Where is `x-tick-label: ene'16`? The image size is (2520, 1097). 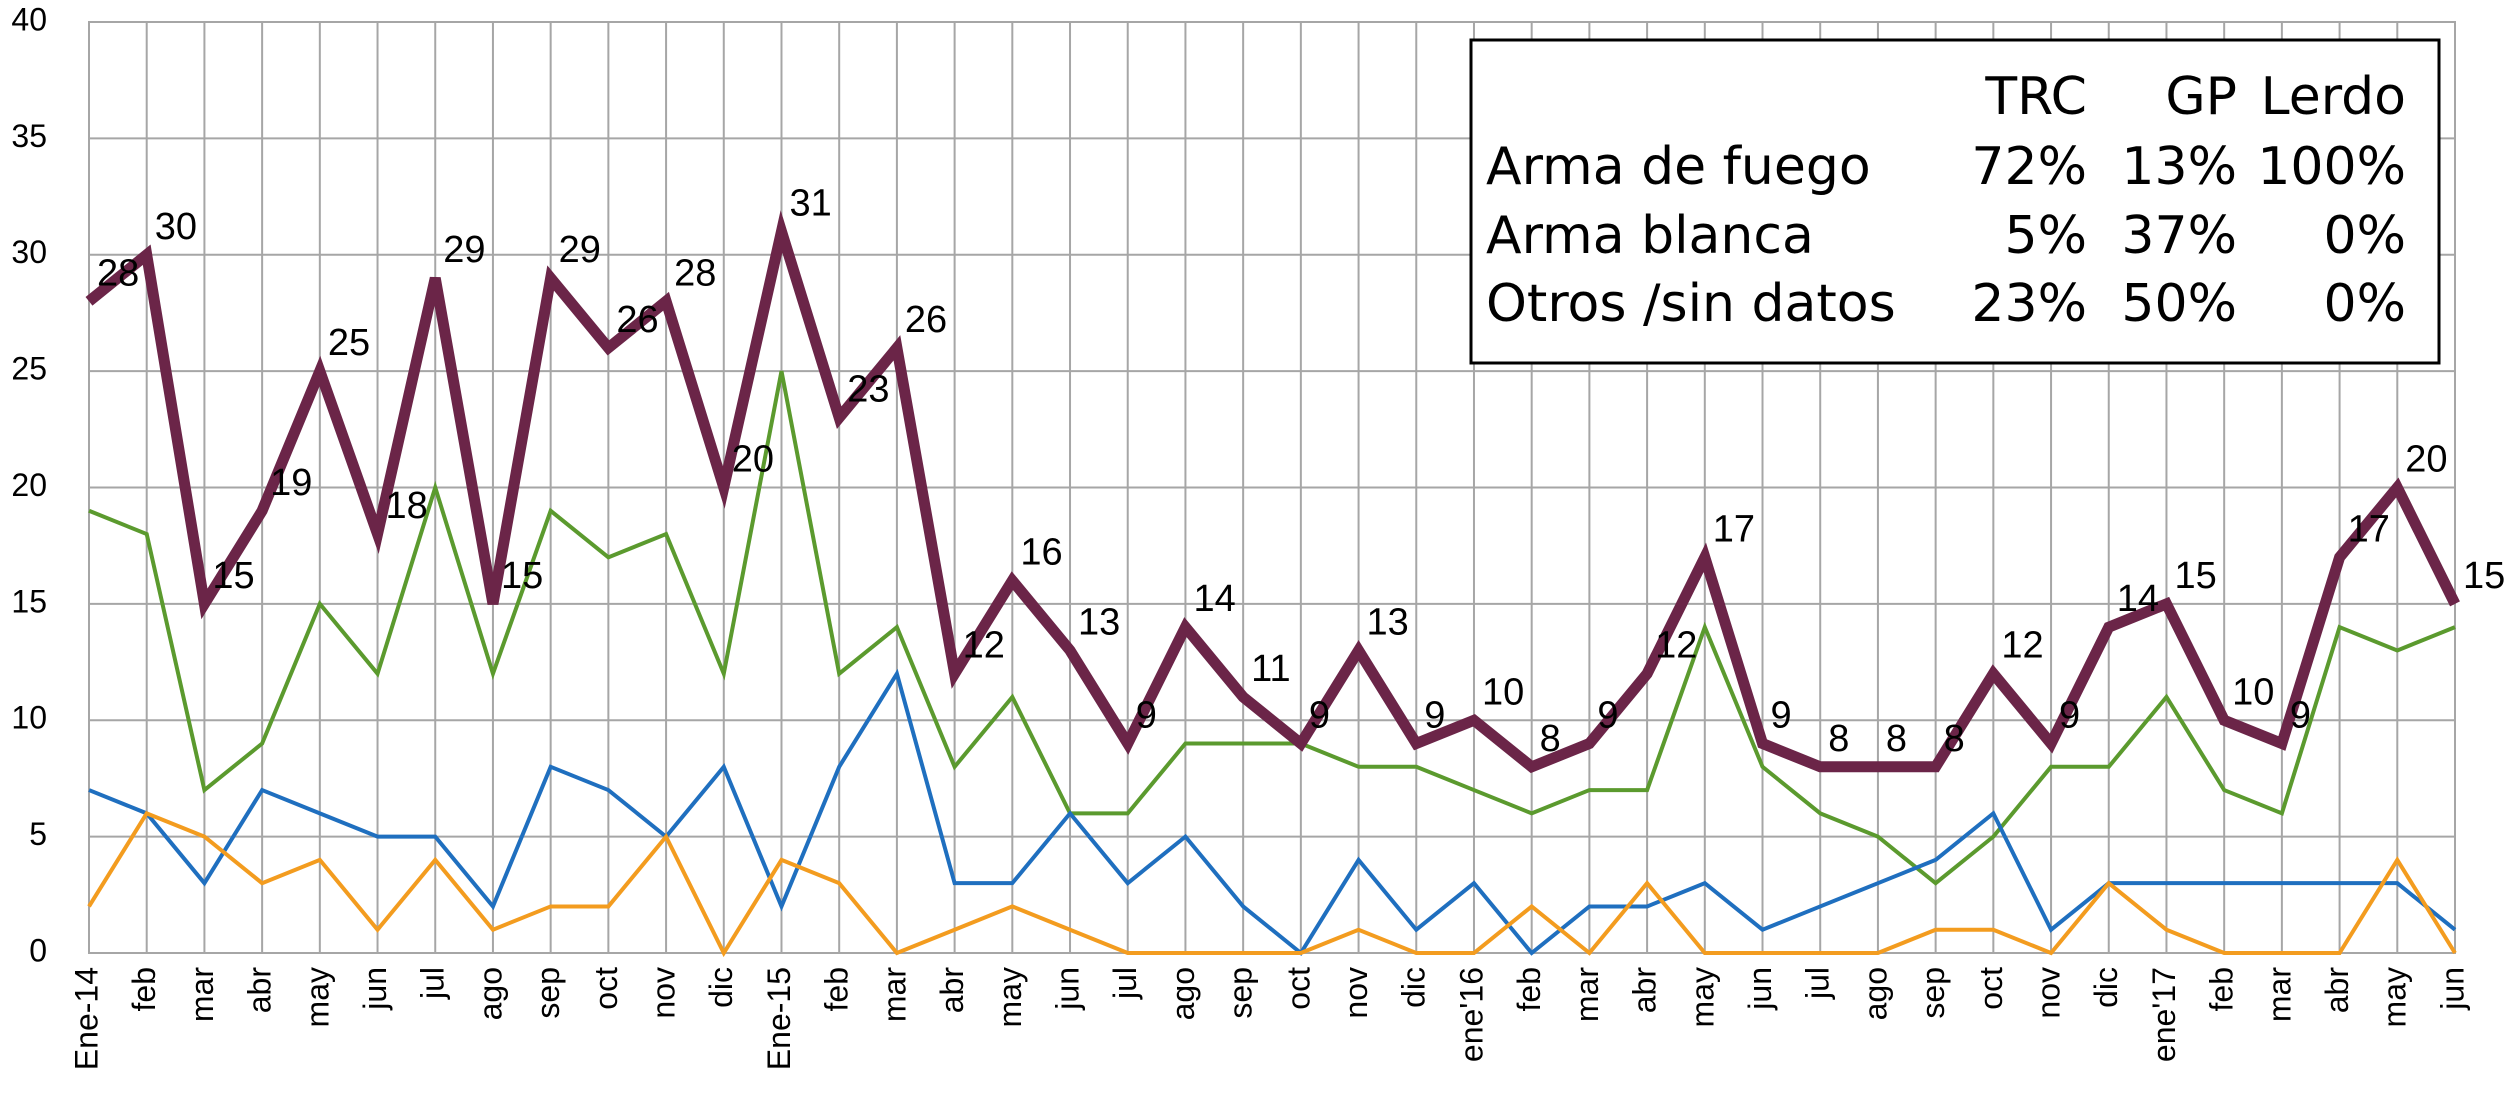
x-tick-label: ene'16 is located at coordinates (1471, 1014).